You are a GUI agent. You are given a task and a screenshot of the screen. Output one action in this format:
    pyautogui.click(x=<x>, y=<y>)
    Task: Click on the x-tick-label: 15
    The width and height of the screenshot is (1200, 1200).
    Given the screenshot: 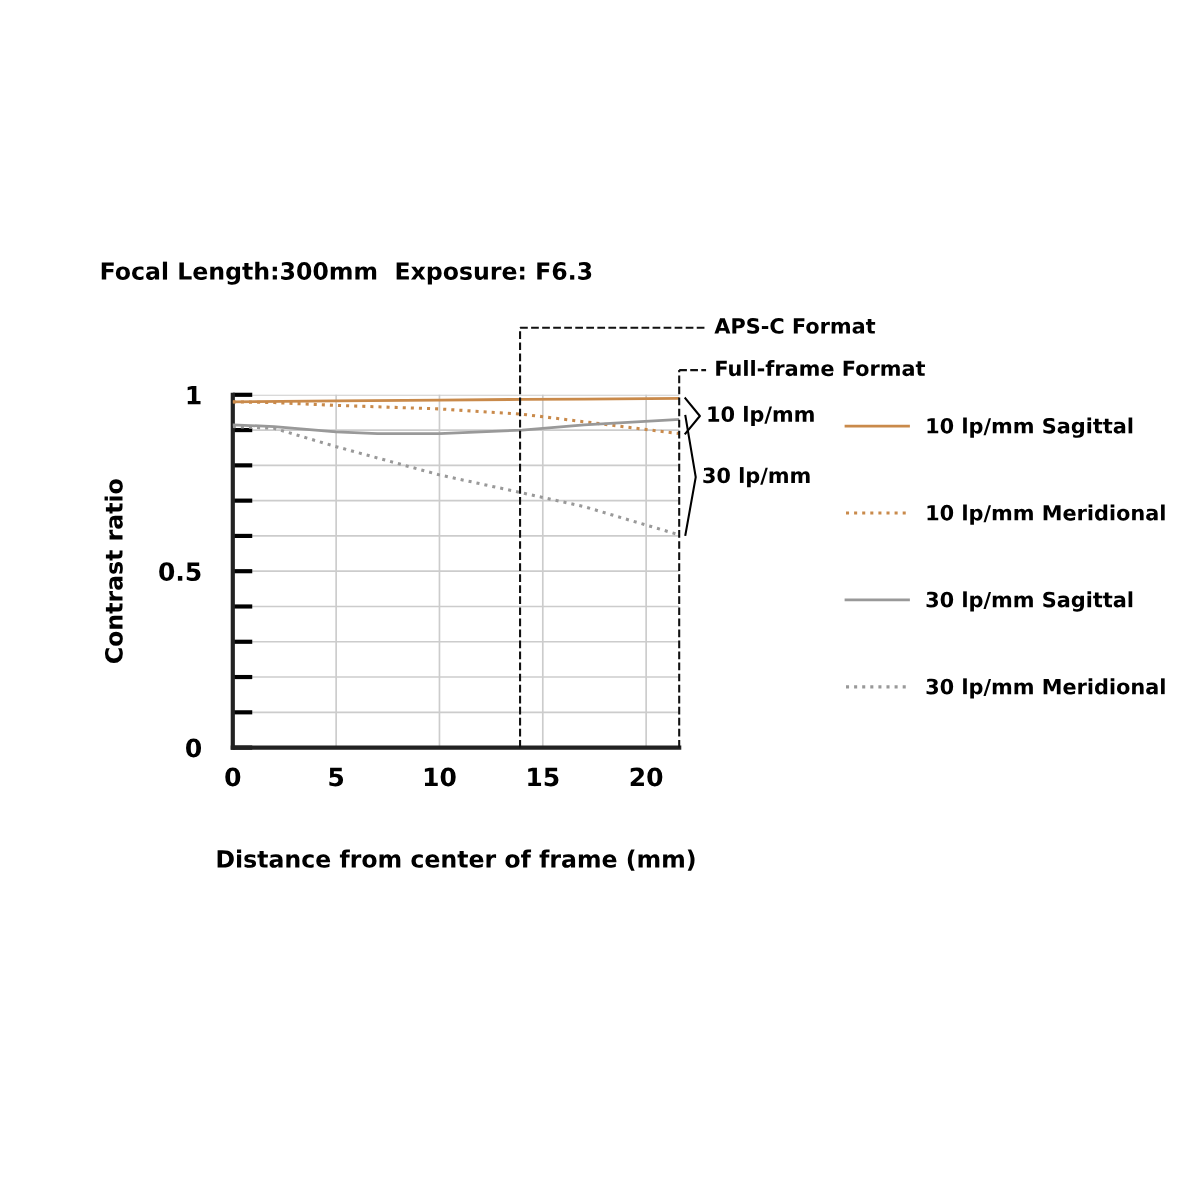 What is the action you would take?
    pyautogui.click(x=543, y=777)
    